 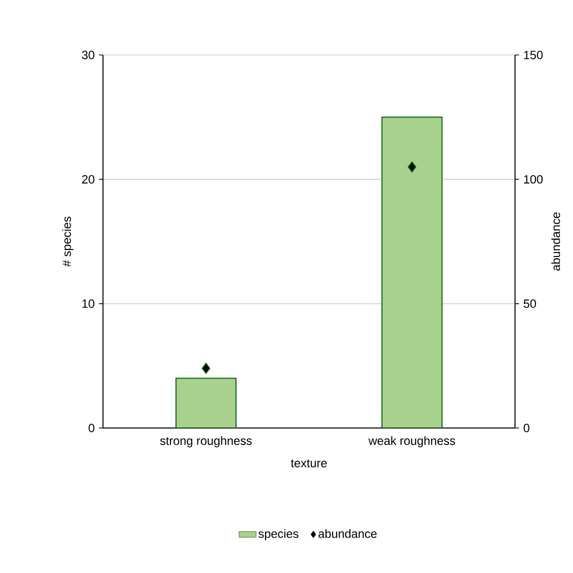 What do you see at coordinates (555, 241) in the screenshot?
I see `y2-axis-title: abundance` at bounding box center [555, 241].